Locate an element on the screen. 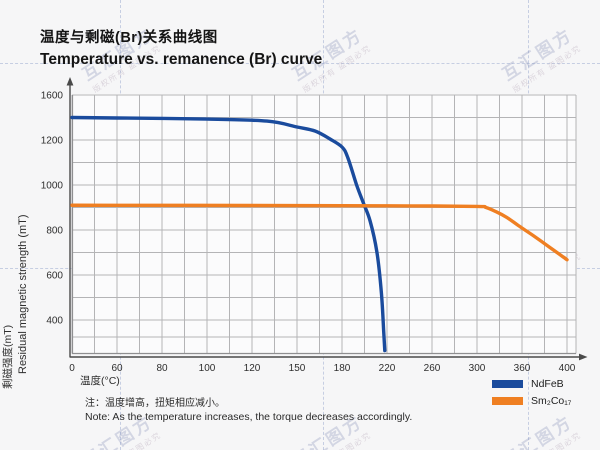  x-tick-label: 260 is located at coordinates (432, 368).